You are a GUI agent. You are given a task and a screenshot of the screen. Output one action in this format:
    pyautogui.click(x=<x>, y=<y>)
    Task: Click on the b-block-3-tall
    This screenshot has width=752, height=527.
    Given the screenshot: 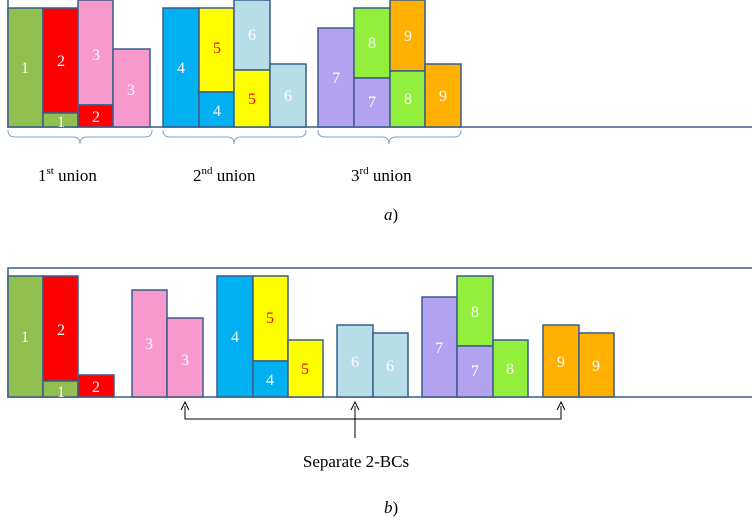 What is the action you would take?
    pyautogui.click(x=149, y=343)
    